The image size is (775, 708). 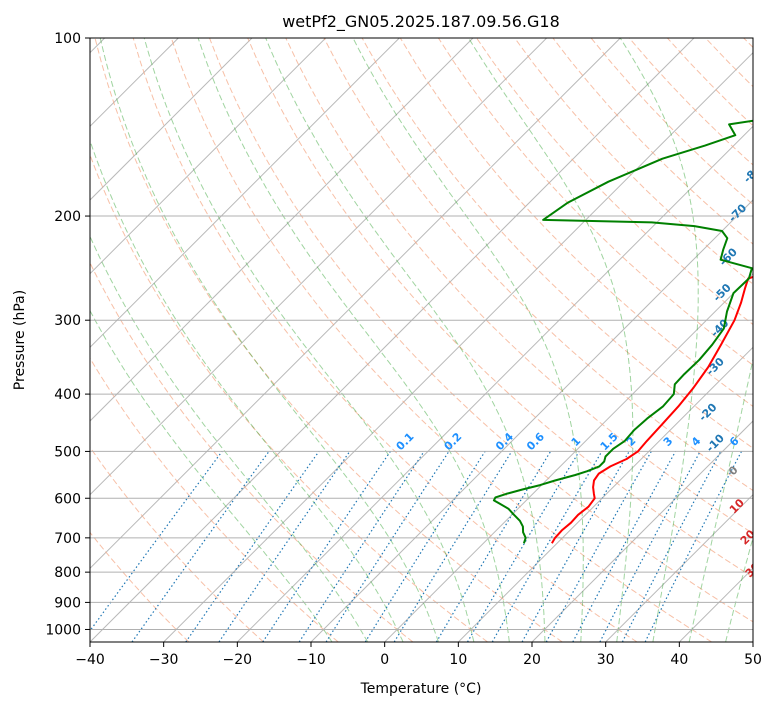 What do you see at coordinates (90, 660) in the screenshot?
I see `x-tick-label: −40` at bounding box center [90, 660].